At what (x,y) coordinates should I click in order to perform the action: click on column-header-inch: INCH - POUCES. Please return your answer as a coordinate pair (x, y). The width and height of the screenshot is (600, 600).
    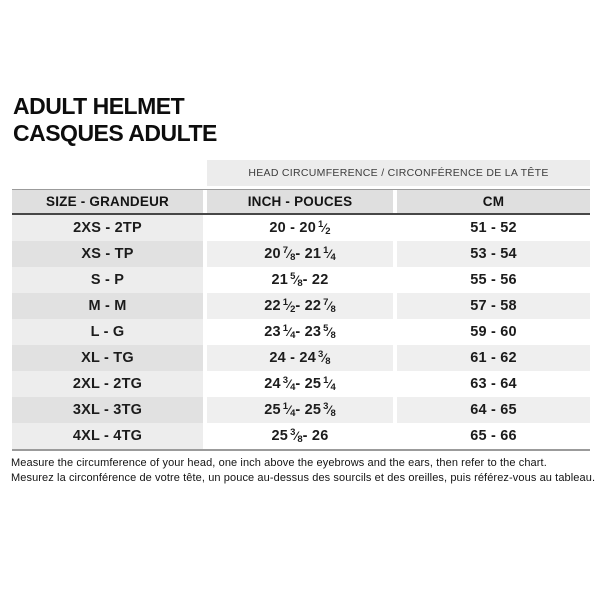
    Looking at the image, I should click on (300, 201).